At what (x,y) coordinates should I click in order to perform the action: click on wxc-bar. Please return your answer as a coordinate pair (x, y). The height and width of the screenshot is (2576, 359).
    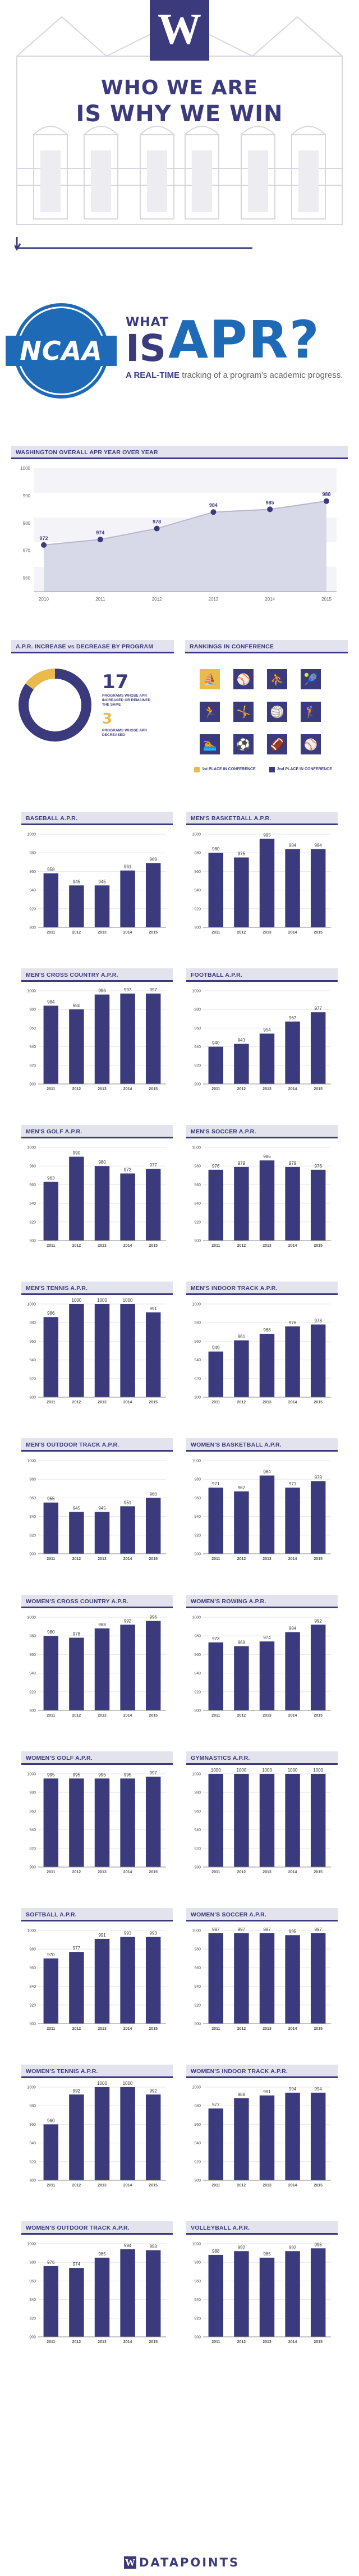
    Looking at the image, I should click on (76, 1673).